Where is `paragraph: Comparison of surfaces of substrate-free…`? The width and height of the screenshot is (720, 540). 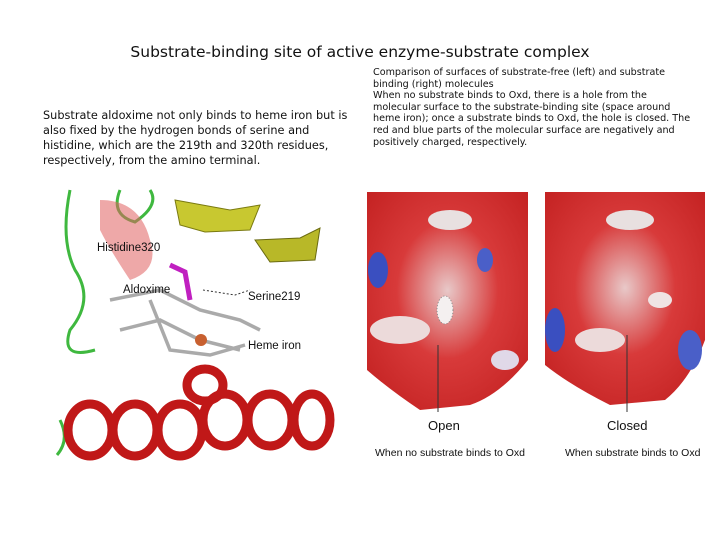
paragraph: Comparison of surfaces of substrate-free… is located at coordinates (519, 78).